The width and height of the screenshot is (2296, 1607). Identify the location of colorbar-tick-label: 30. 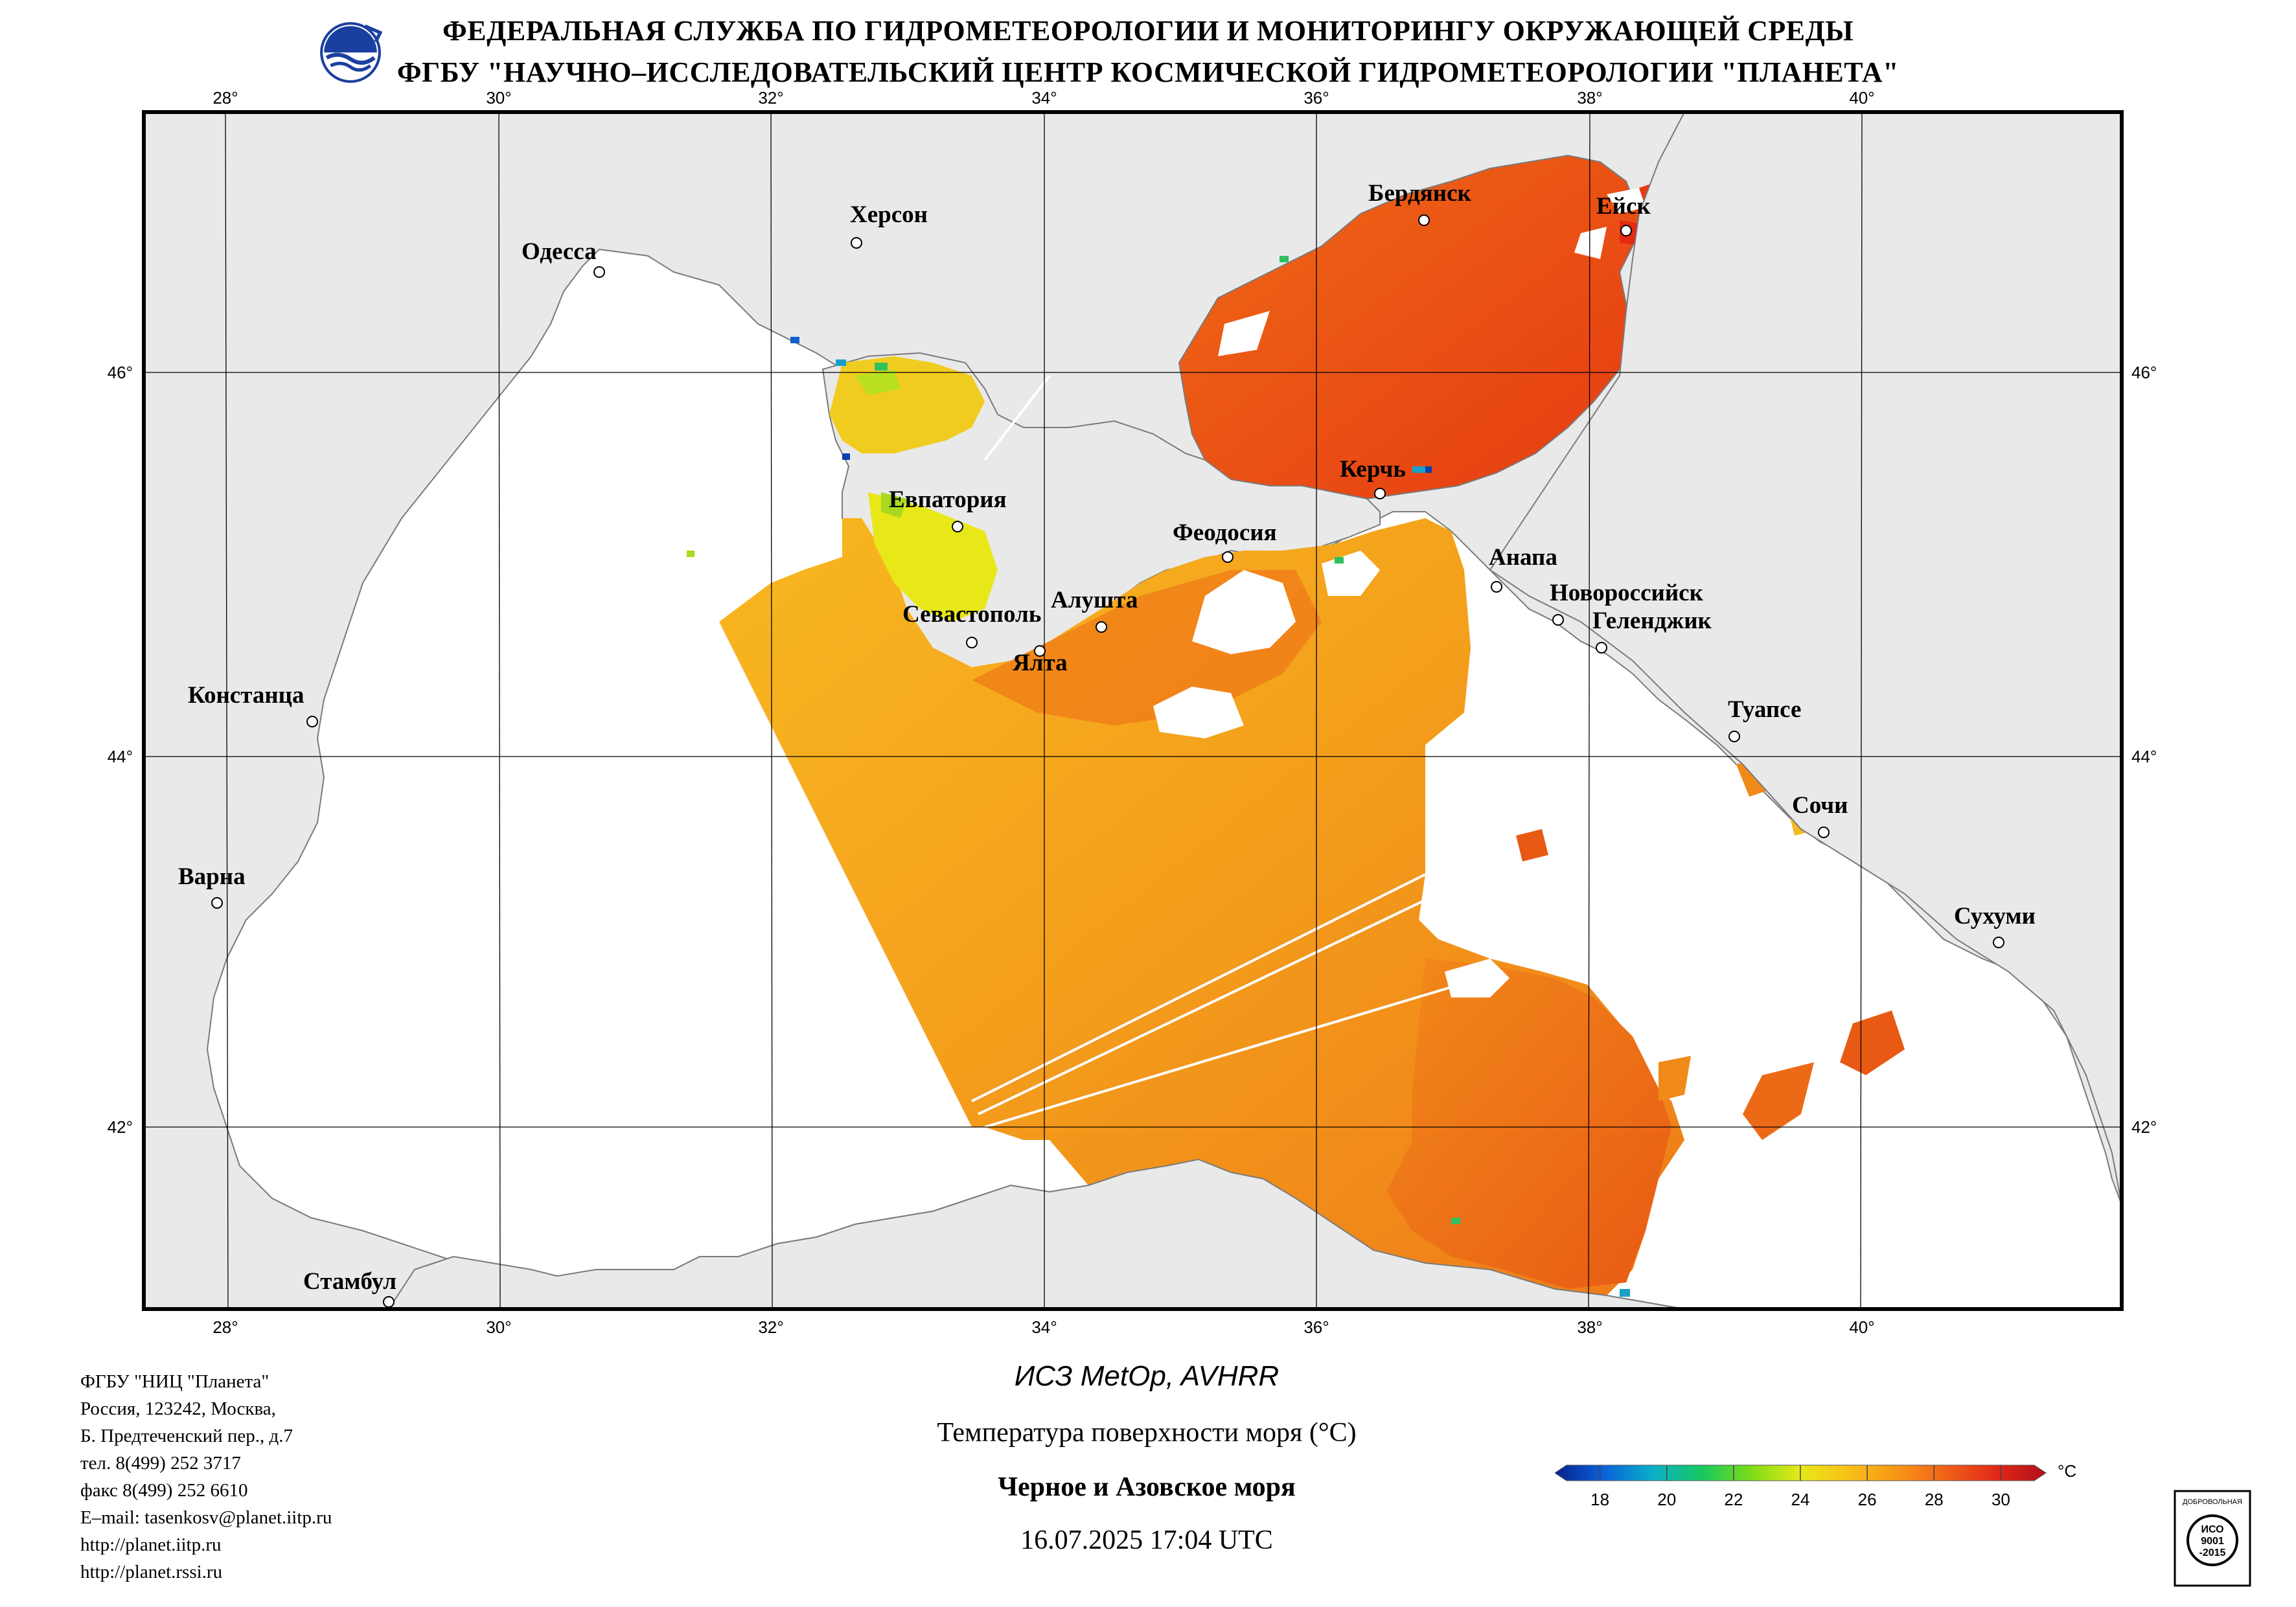
(2001, 1499).